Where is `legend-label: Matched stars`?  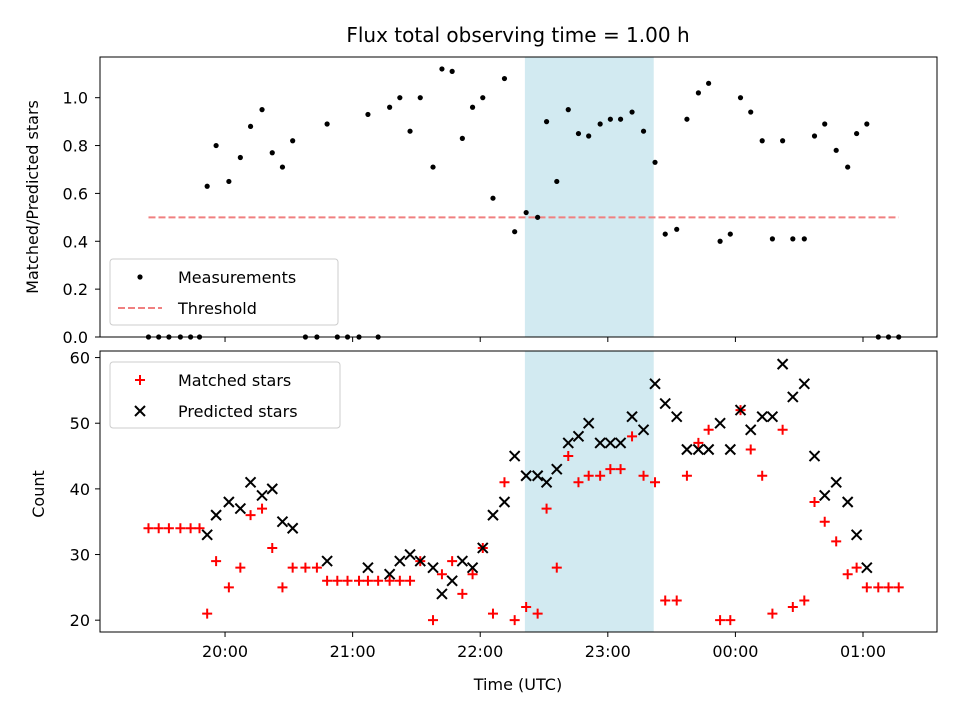
legend-label: Matched stars is located at coordinates (234, 380).